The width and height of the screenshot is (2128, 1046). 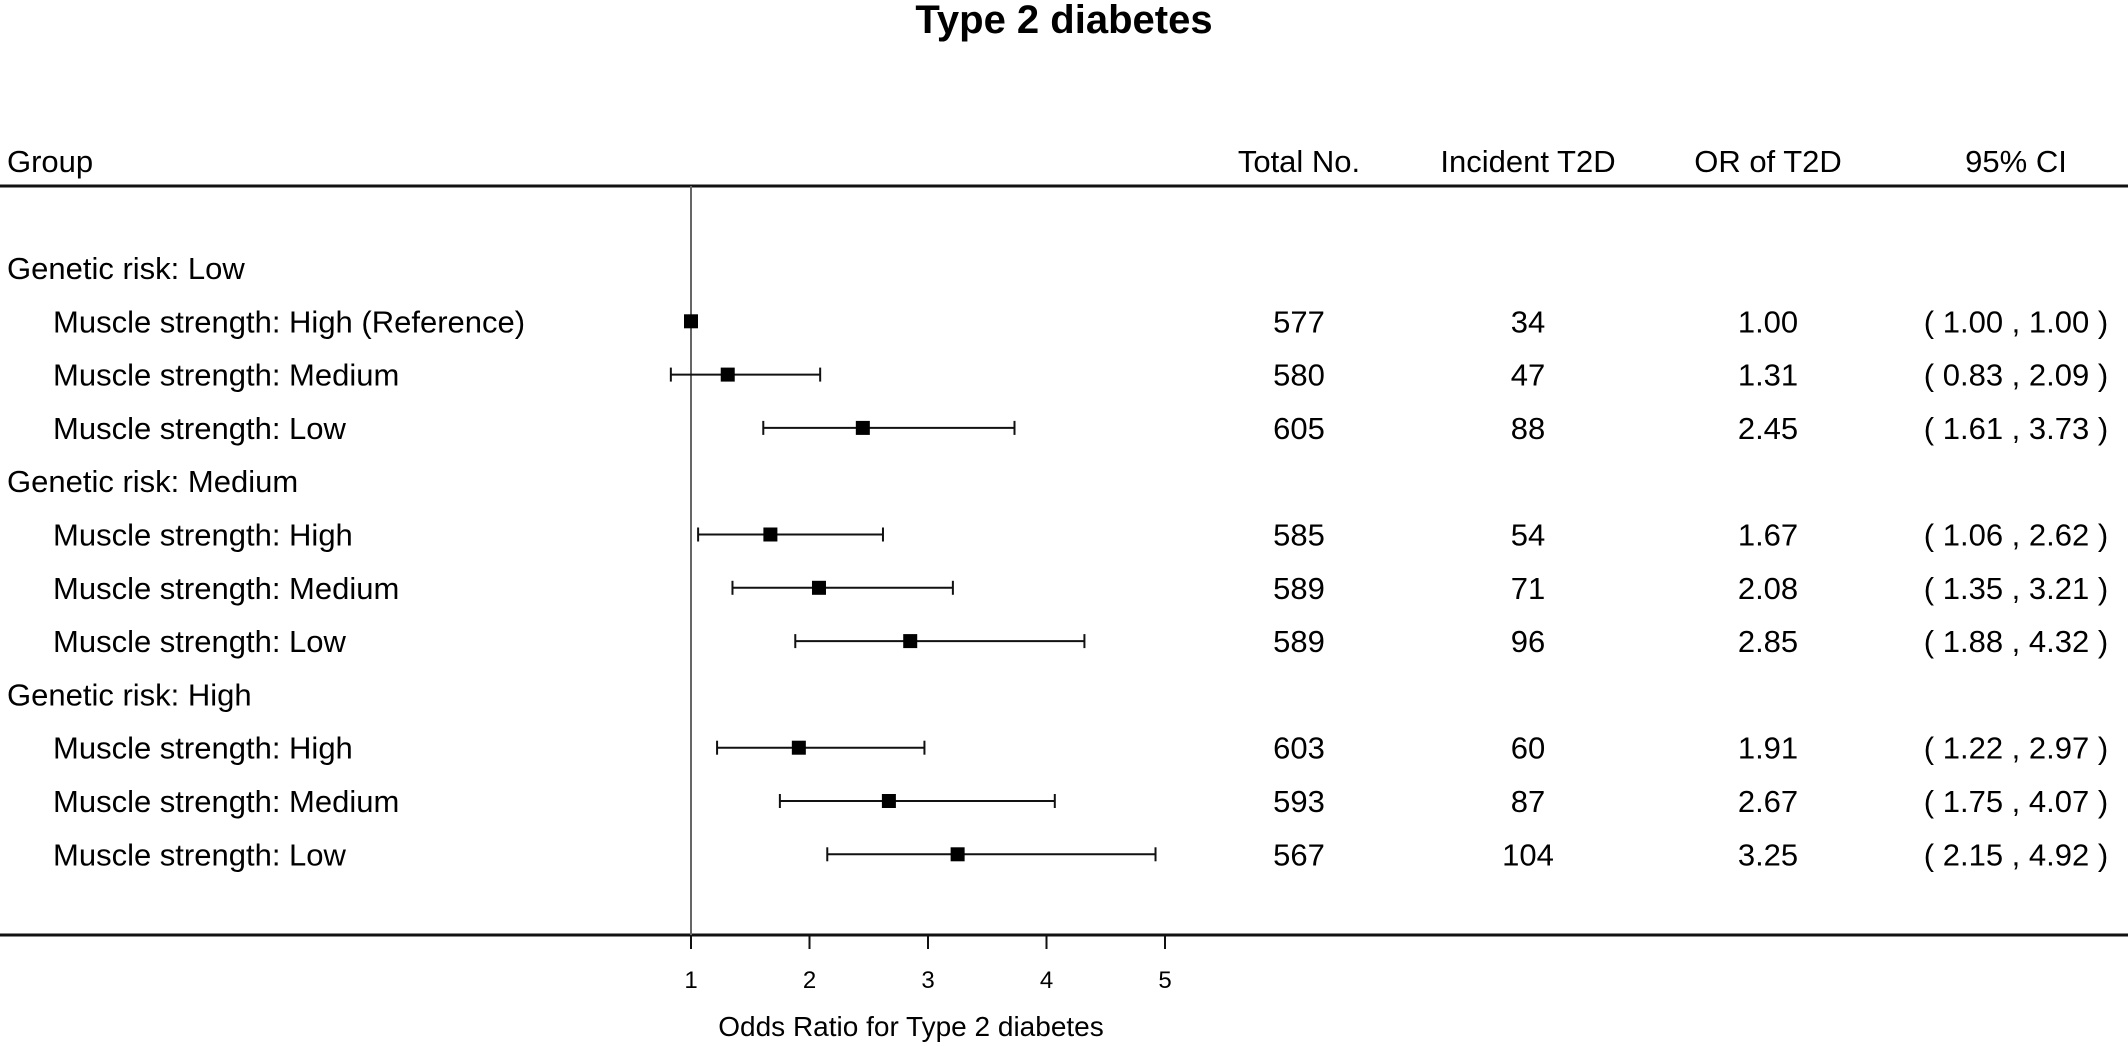 What do you see at coordinates (50, 161) in the screenshot?
I see `column-header-group: Group` at bounding box center [50, 161].